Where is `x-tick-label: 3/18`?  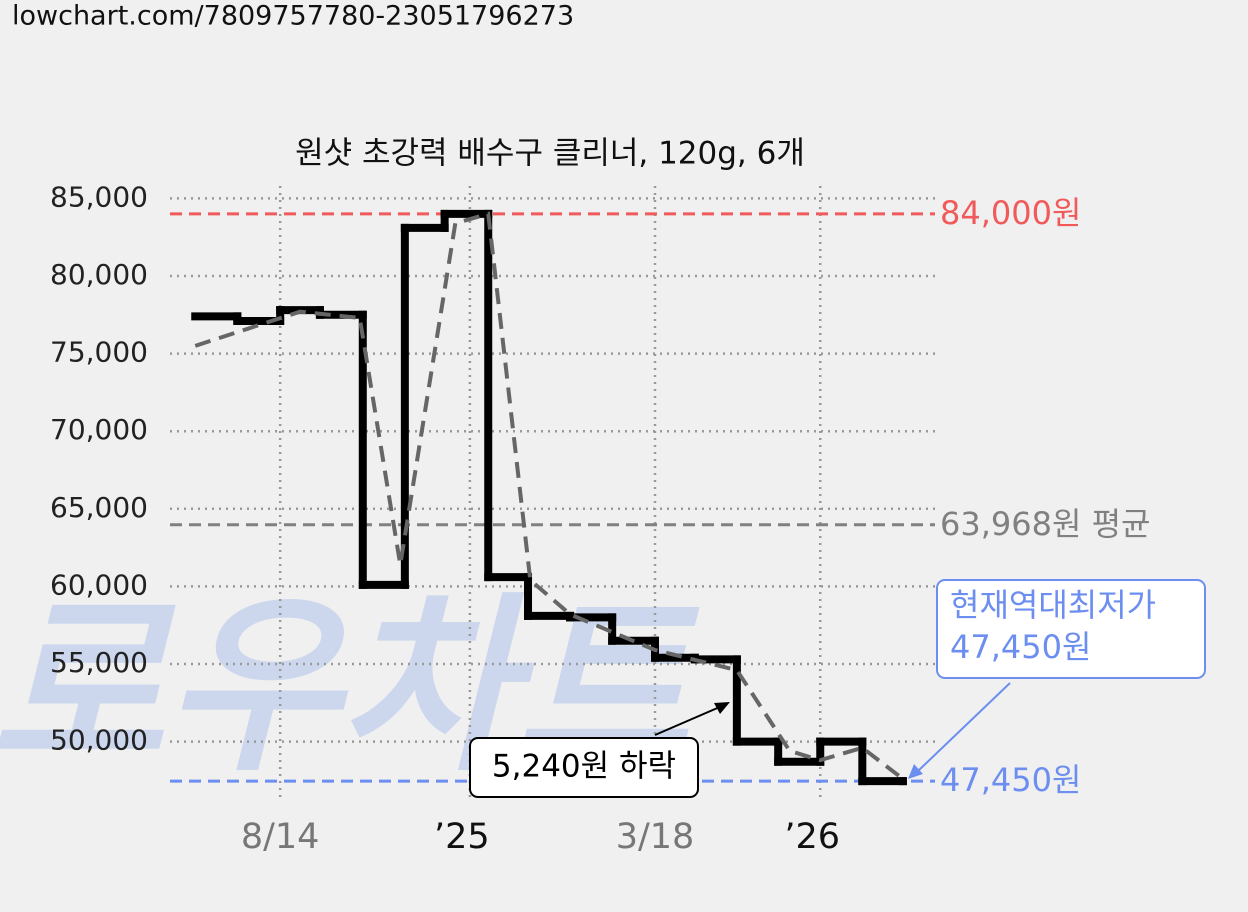 x-tick-label: 3/18 is located at coordinates (655, 837).